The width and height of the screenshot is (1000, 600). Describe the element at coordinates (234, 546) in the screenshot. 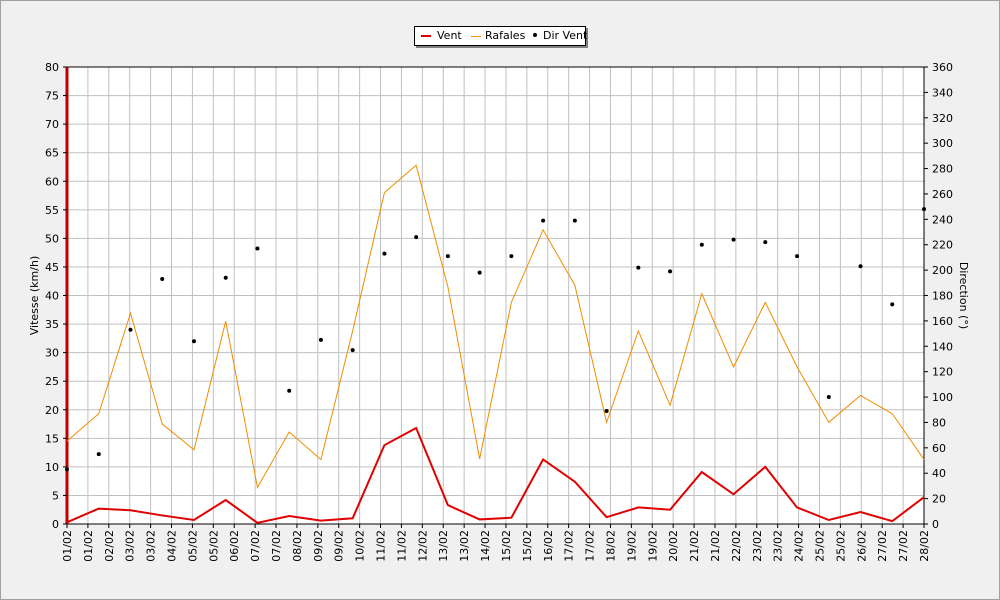

I see `x-axis-tick-label: 06/02` at that location.